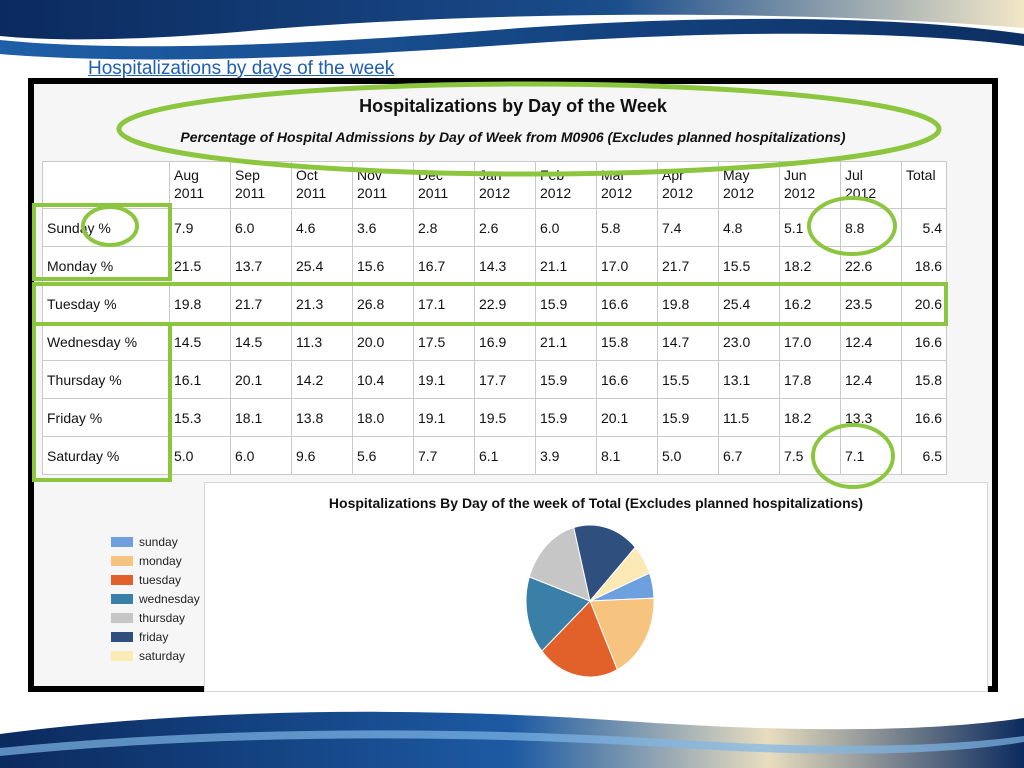 The image size is (1024, 768). What do you see at coordinates (871, 379) in the screenshot?
I see `table-cell: 12.4` at bounding box center [871, 379].